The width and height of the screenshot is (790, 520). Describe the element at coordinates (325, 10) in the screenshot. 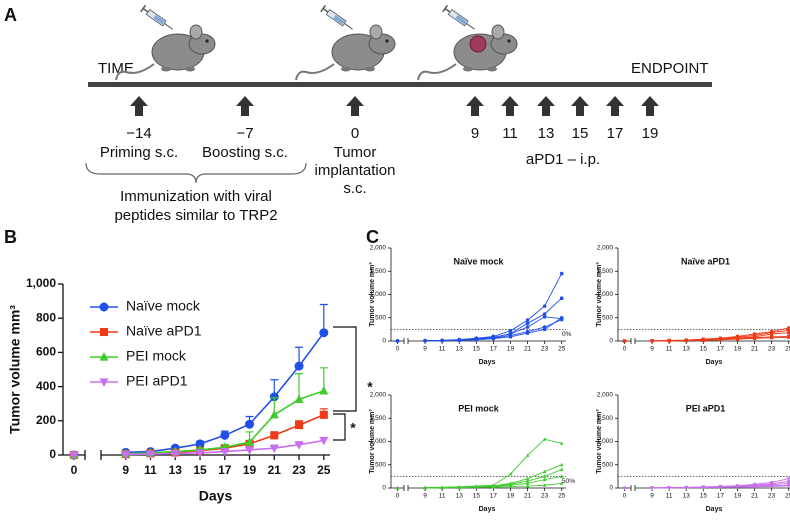

I see `syringe-plunger` at that location.